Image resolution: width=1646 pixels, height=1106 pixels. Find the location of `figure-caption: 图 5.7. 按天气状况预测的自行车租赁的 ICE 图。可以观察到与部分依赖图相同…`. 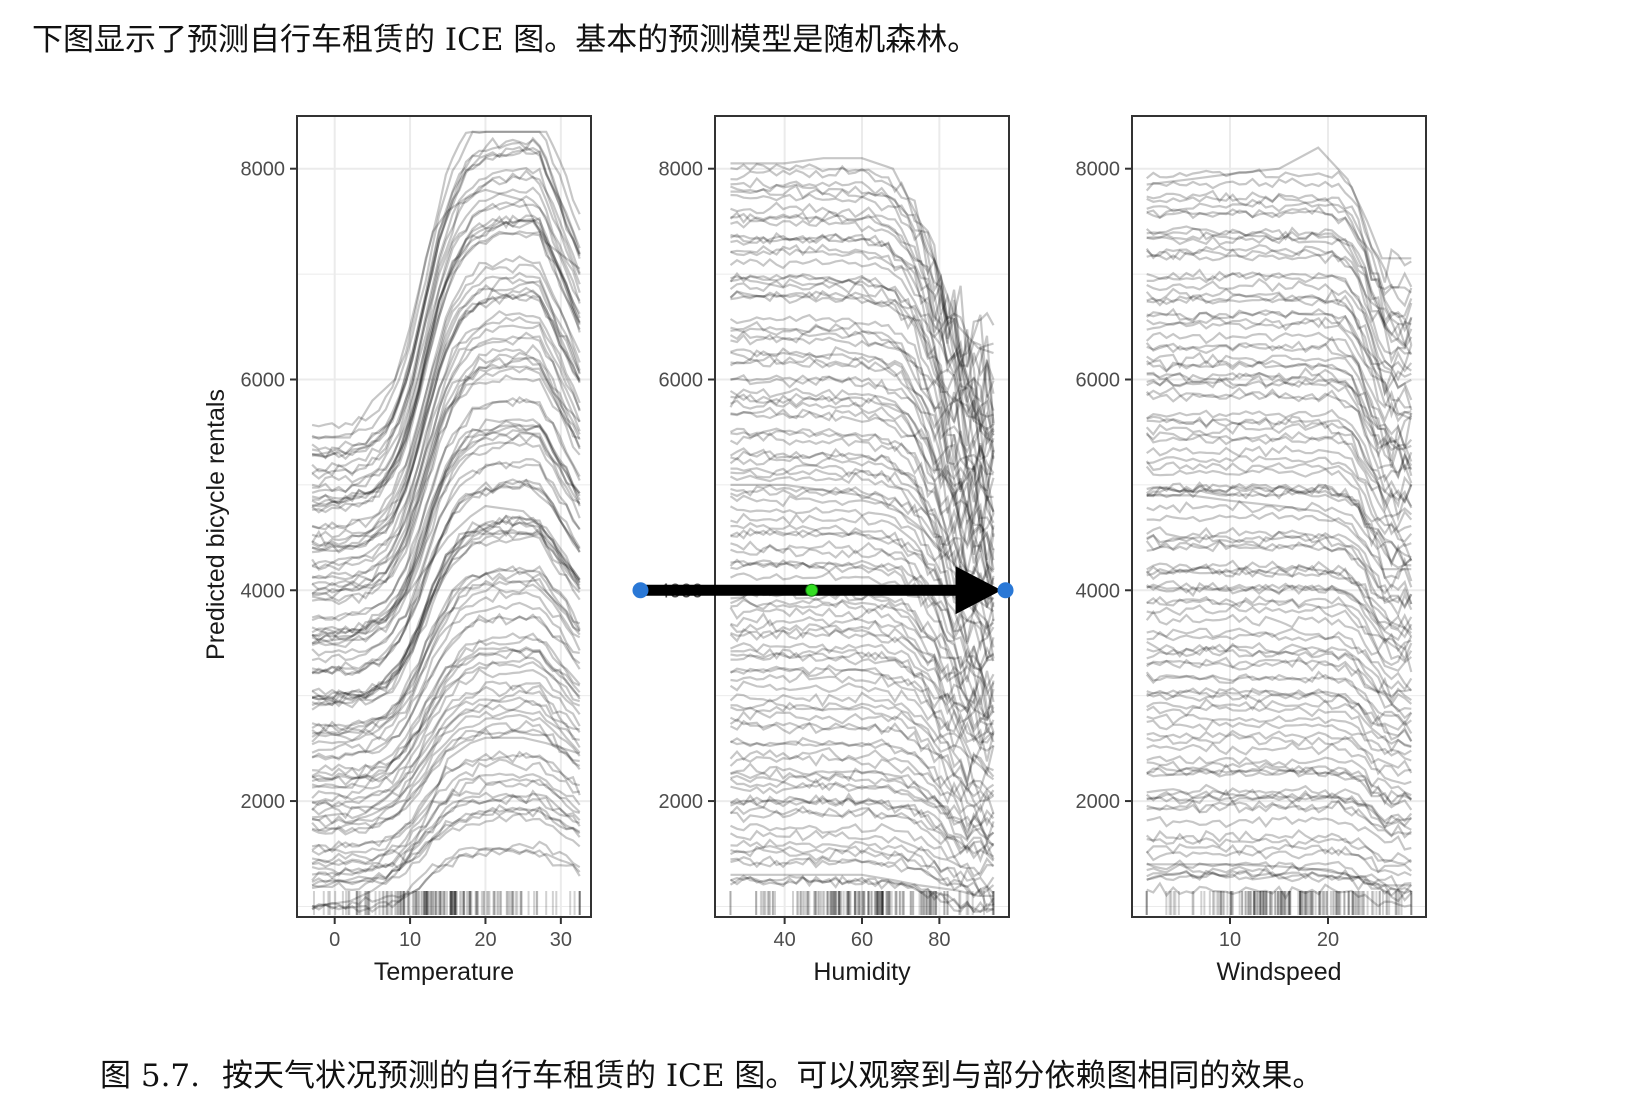

figure-caption: 图 5.7. 按天气状况预测的自行车租赁的 ICE 图。可以观察到与部分依赖图相同… is located at coordinates (860, 1072).